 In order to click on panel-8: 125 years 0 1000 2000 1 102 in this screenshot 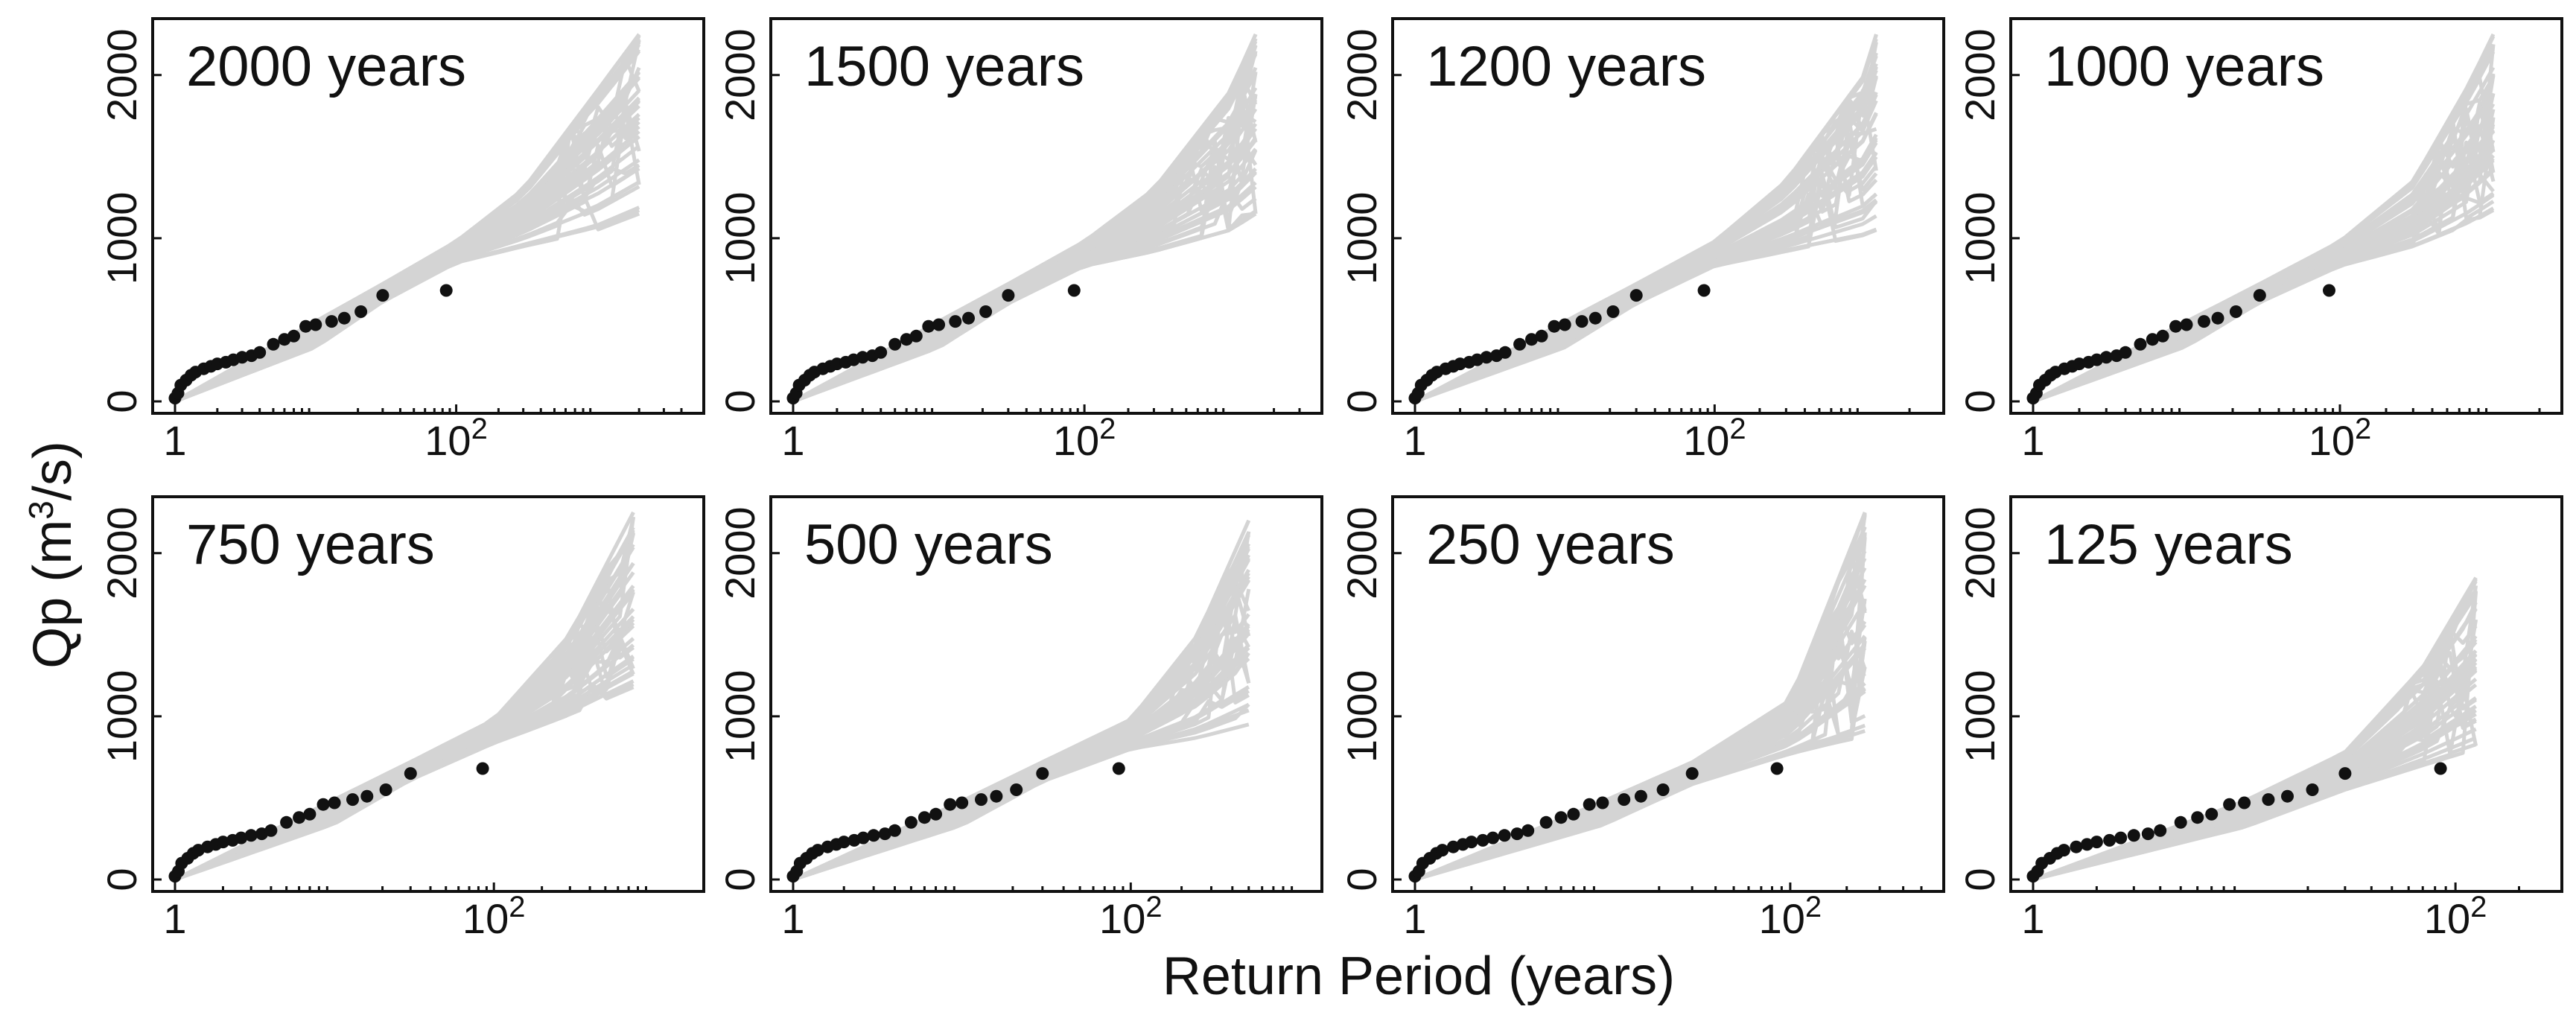, I will do `click(2259, 718)`.